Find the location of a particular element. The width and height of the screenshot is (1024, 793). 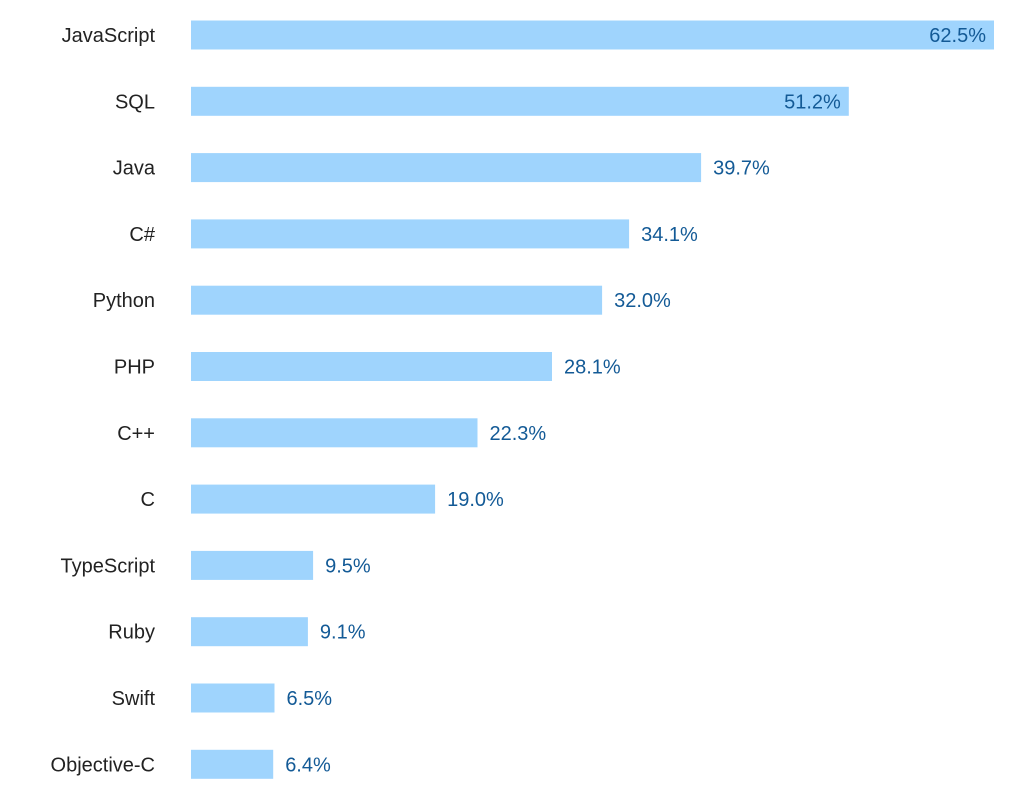

bar-python is located at coordinates (397, 300).